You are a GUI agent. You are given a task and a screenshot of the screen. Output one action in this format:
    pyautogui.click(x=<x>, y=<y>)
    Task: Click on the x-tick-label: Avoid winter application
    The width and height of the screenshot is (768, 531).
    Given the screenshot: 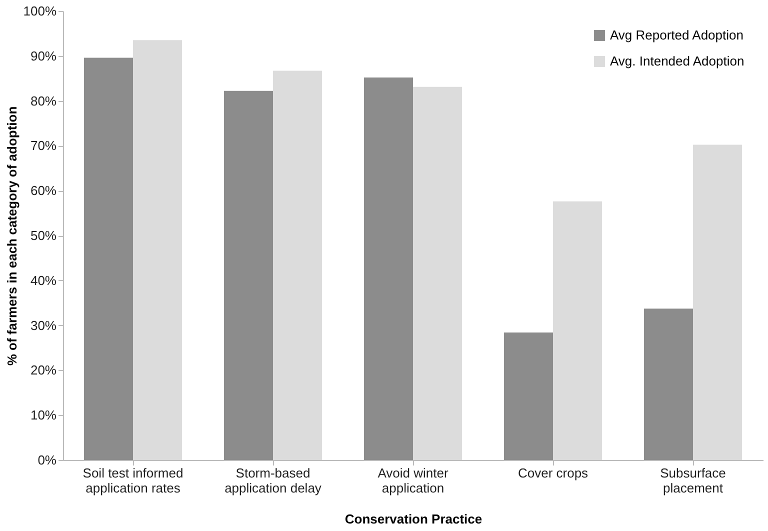 What is the action you would take?
    pyautogui.click(x=413, y=481)
    